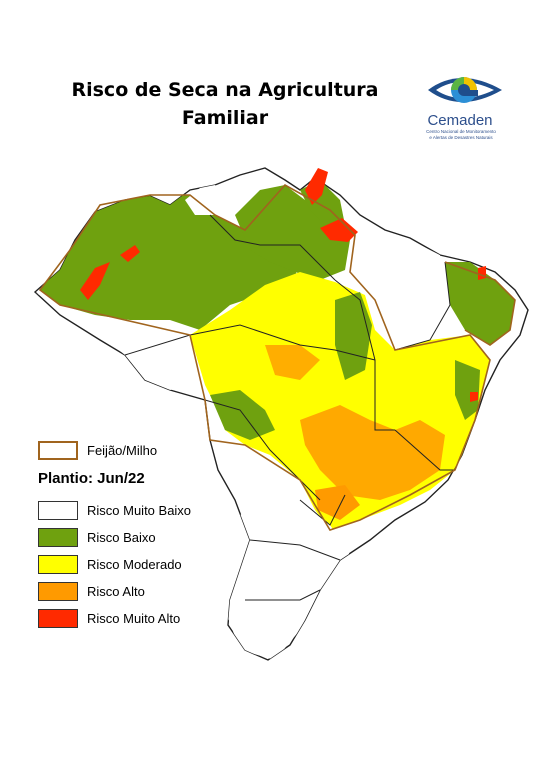  I want to click on region-very-low-northeast, so click(410, 292).